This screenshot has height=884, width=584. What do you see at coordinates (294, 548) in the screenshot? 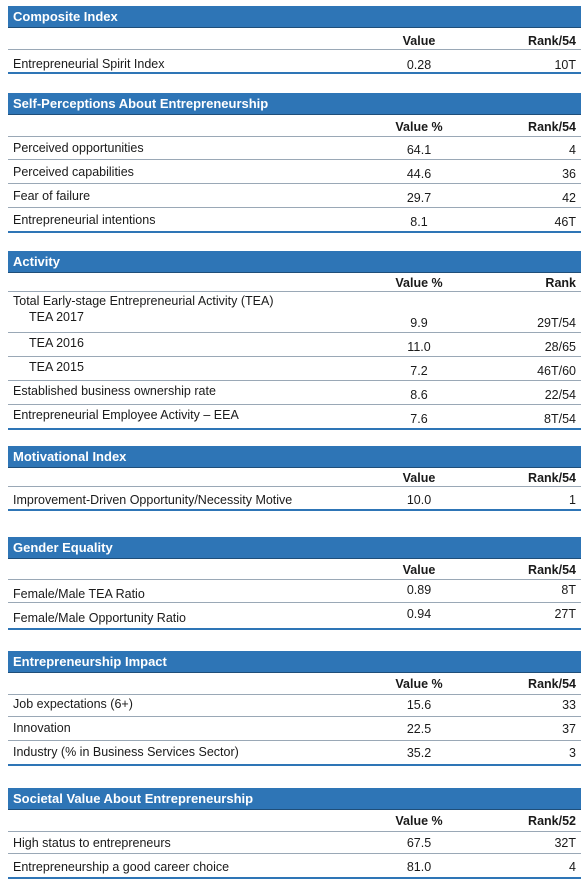
I see `section-title: Gender Equality` at bounding box center [294, 548].